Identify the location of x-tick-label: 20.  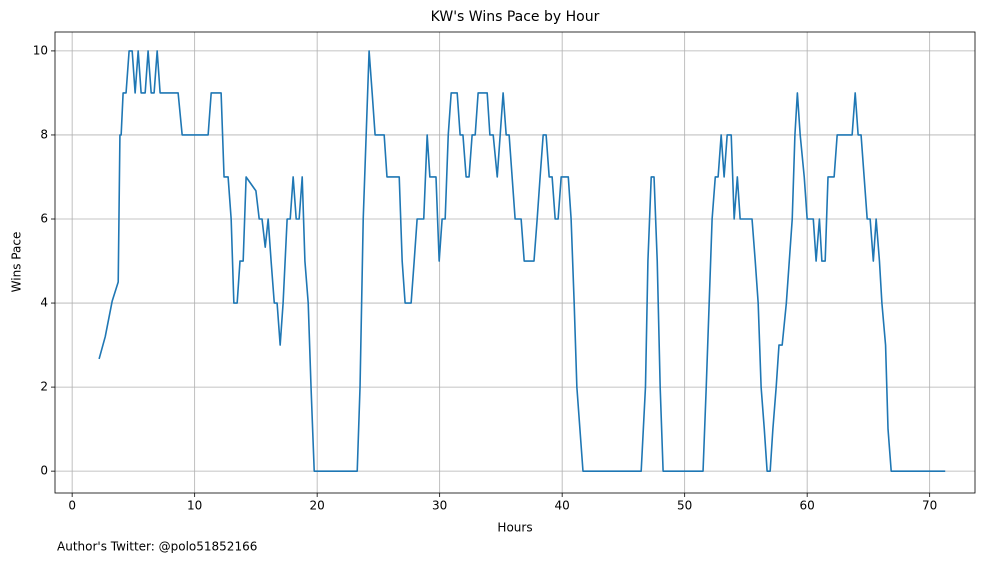
(317, 506).